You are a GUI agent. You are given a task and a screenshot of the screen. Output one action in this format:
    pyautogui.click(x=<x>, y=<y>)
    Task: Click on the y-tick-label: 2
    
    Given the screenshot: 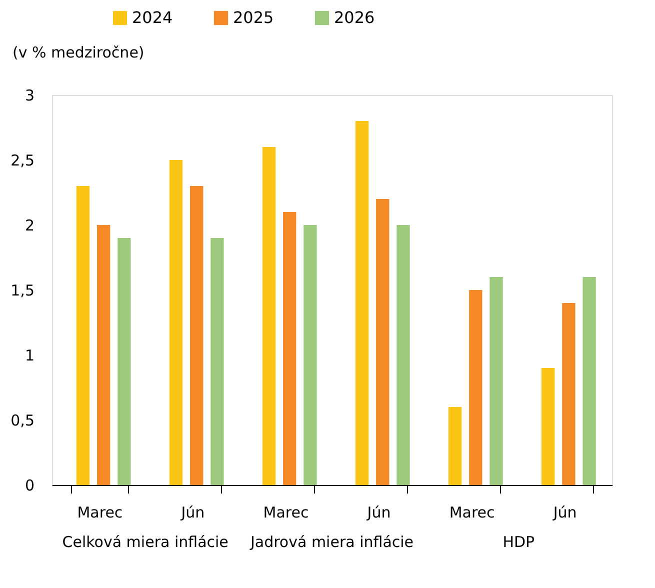 What is the action you would take?
    pyautogui.click(x=29, y=225)
    